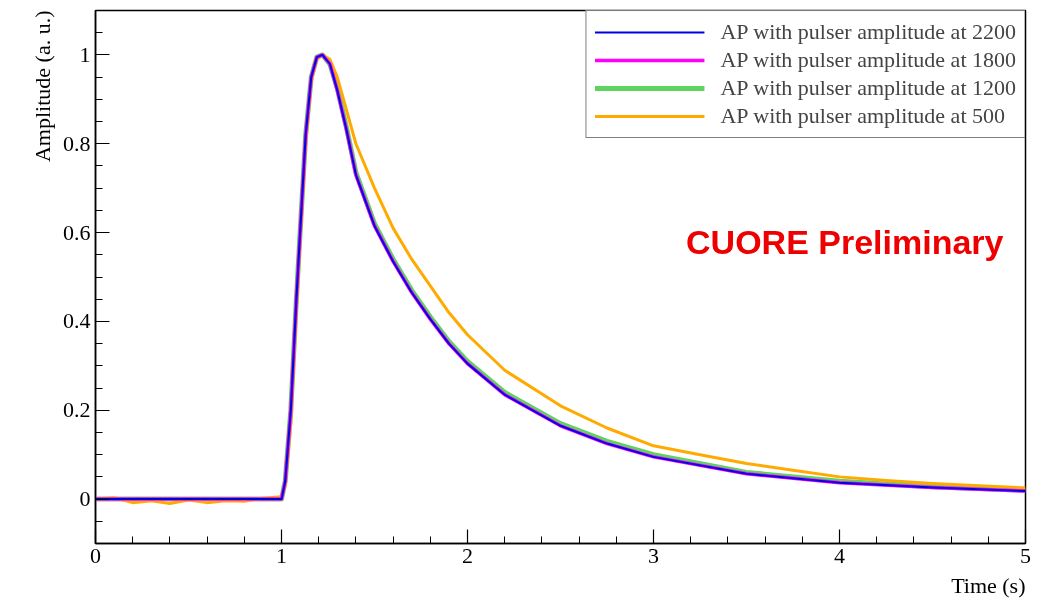  What do you see at coordinates (1025, 555) in the screenshot?
I see `x-tick-label: 5` at bounding box center [1025, 555].